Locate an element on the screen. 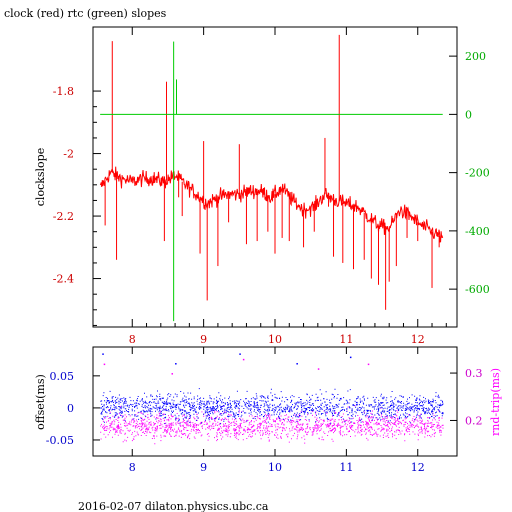 The width and height of the screenshot is (512, 512). offset-y-axis-label: offset(ms) is located at coordinates (40, 402).